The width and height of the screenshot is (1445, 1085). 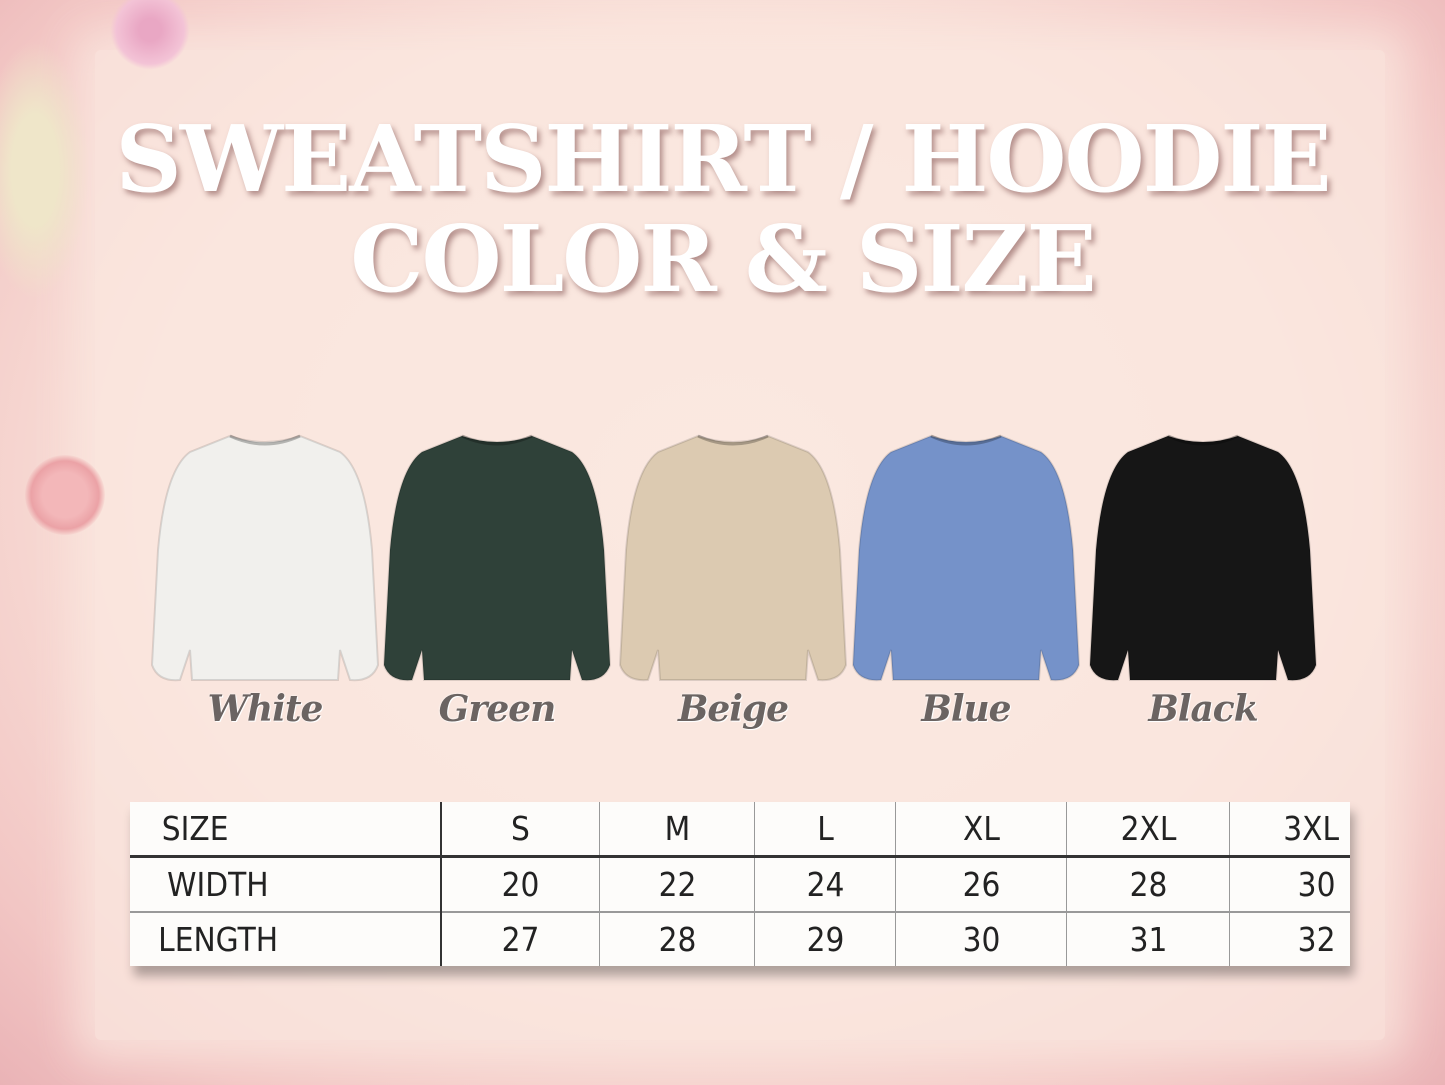 I want to click on table-cell: 32, so click(x=1289, y=938).